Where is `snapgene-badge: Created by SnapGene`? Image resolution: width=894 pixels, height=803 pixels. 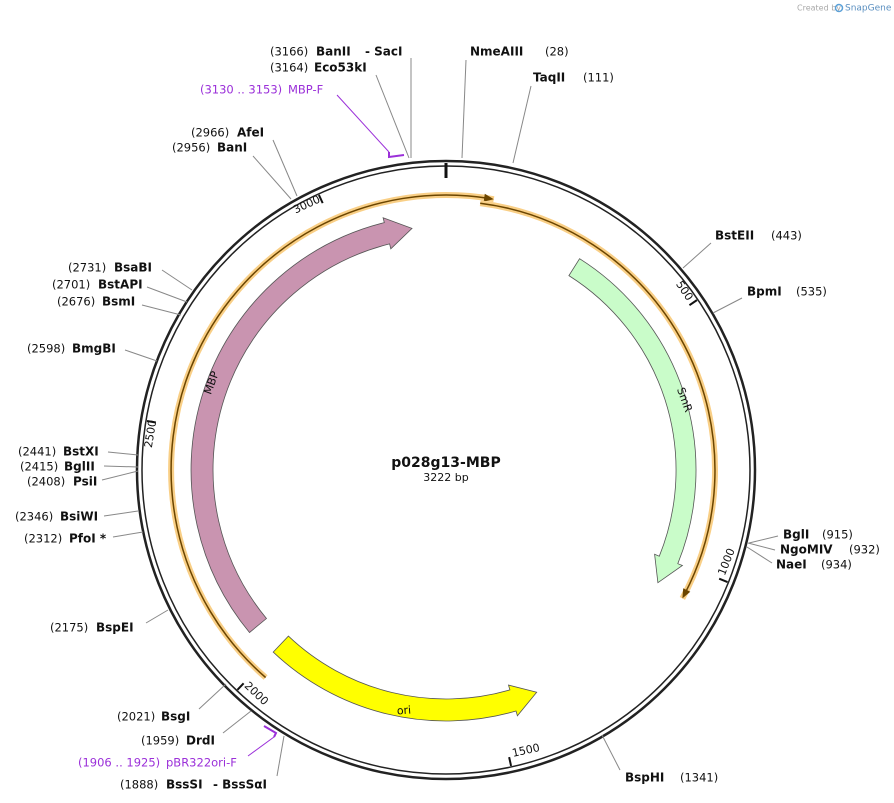 snapgene-badge: Created by SnapGene is located at coordinates (844, 9).